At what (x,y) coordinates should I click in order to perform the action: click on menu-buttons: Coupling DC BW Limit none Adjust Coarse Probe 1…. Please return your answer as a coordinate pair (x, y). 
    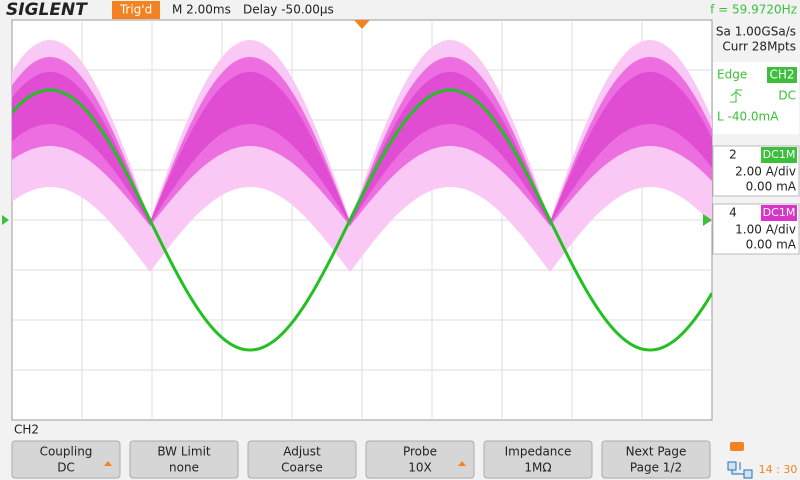
    Looking at the image, I should click on (361, 459).